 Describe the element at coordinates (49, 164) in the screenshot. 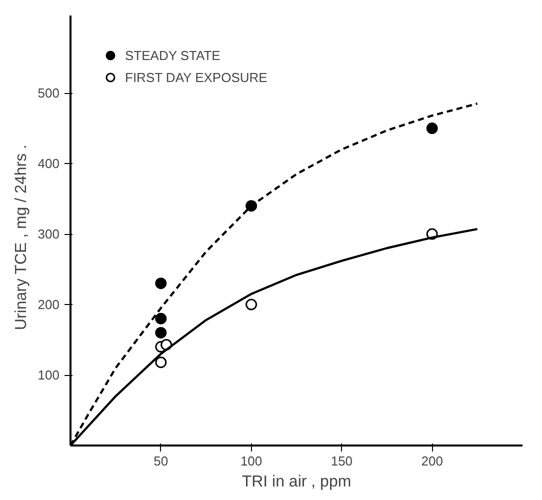

I see `y-tick-label: 400` at that location.